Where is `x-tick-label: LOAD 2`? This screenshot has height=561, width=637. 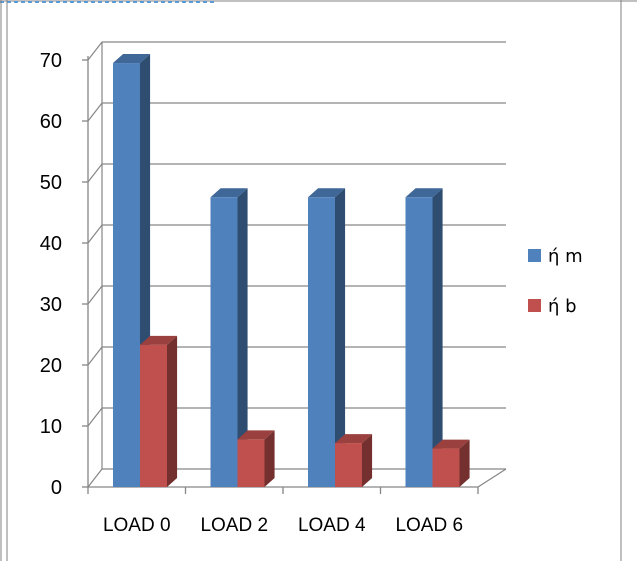
x-tick-label: LOAD 2 is located at coordinates (234, 525).